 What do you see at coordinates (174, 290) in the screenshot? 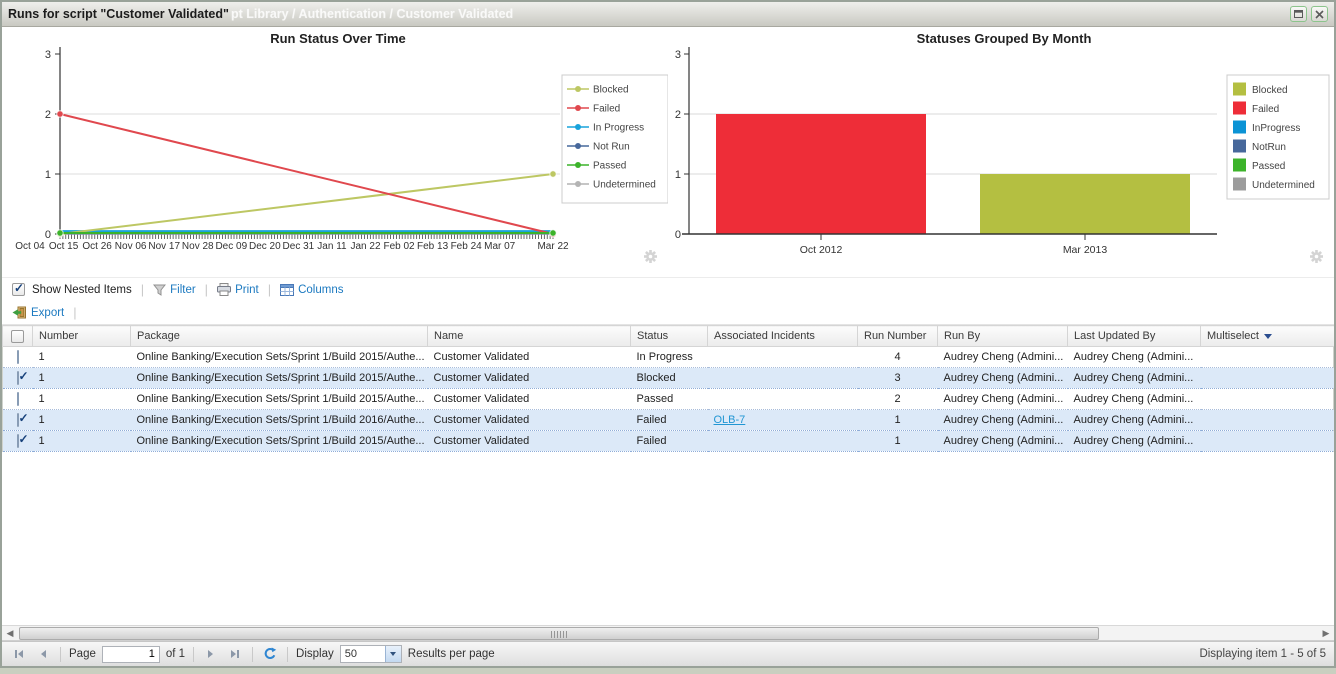
I see `filter-button: Filter` at bounding box center [174, 290].